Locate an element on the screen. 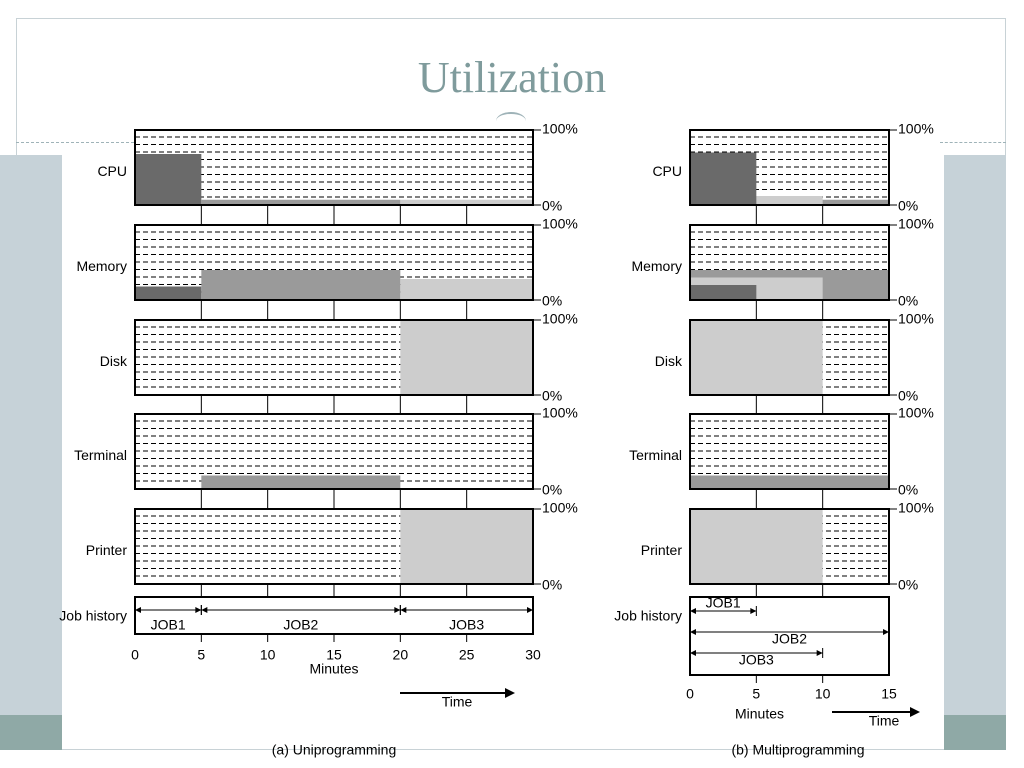 The height and width of the screenshot is (768, 1024). header-rule-right is located at coordinates (973, 142).